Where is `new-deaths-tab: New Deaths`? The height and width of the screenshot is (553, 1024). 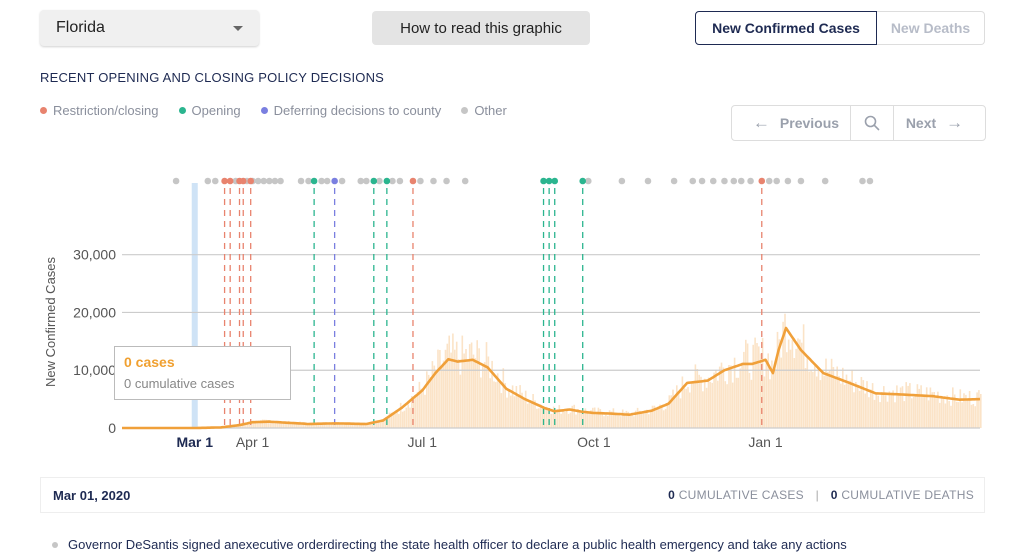
new-deaths-tab: New Deaths is located at coordinates (931, 28).